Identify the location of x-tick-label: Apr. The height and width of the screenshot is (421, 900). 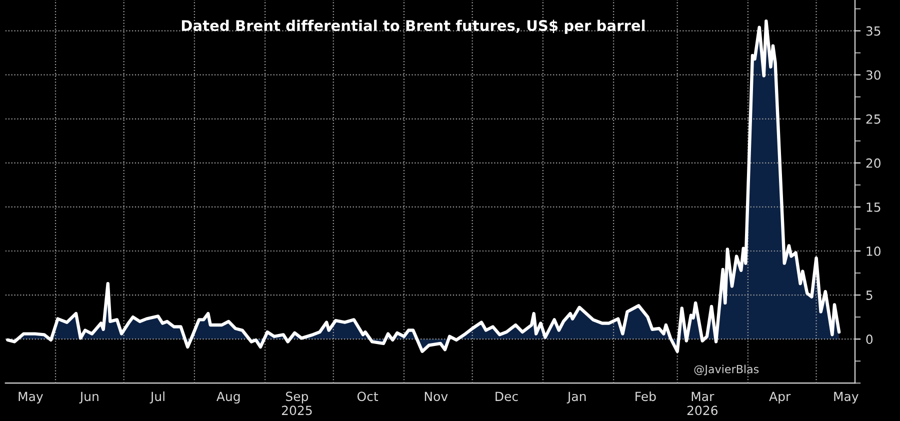
(780, 398).